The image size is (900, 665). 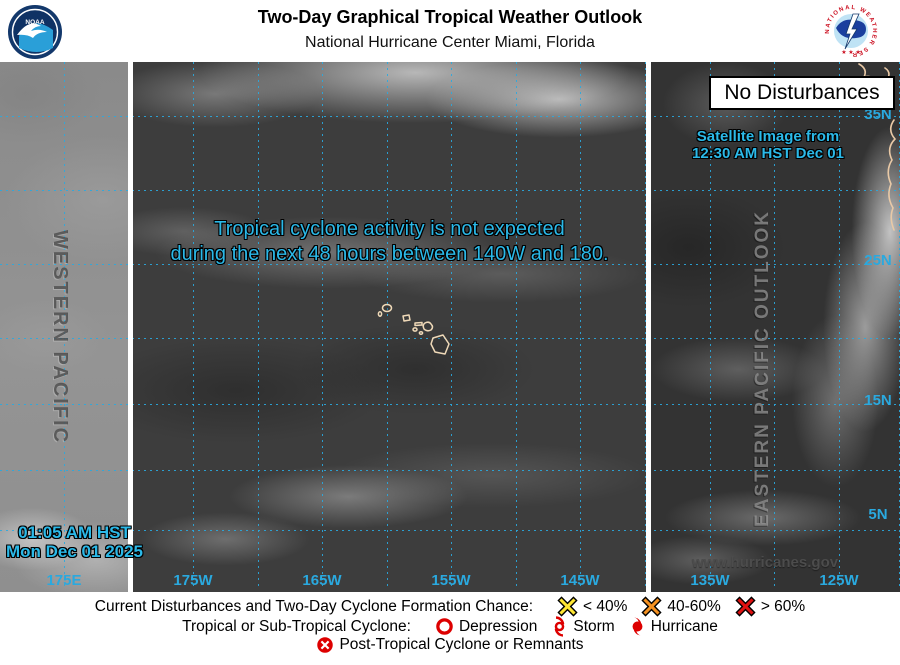 I want to click on eastern-pacific-outlook-label: EASTERN PACIFIC OUTLOOK, so click(x=762, y=368).